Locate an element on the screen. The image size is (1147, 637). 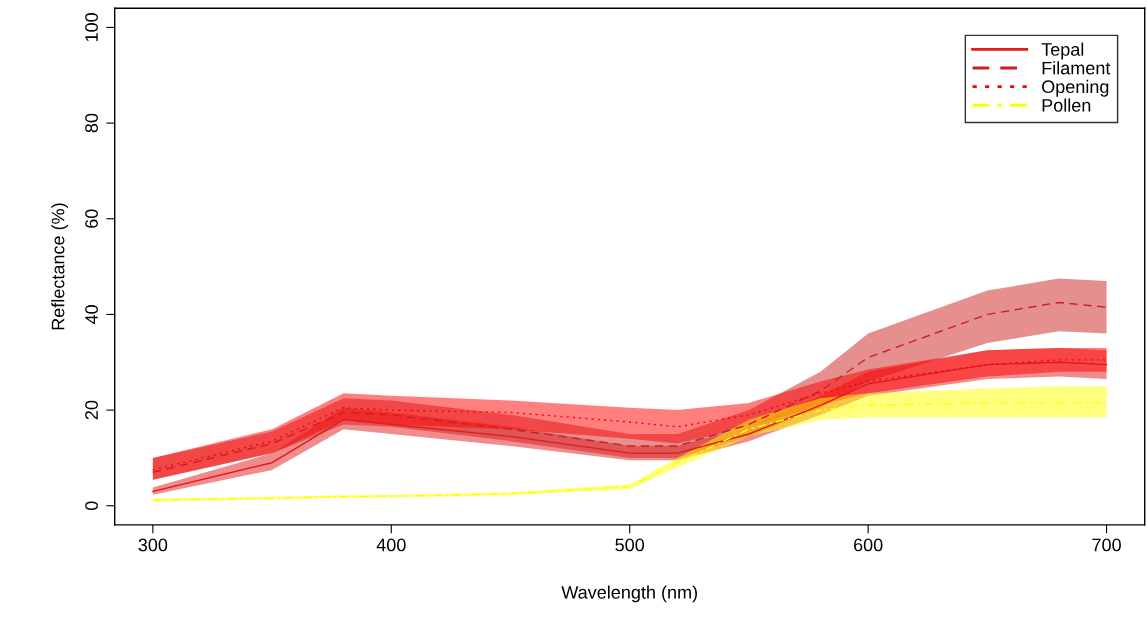
y-tick-label: 40 is located at coordinates (91, 315).